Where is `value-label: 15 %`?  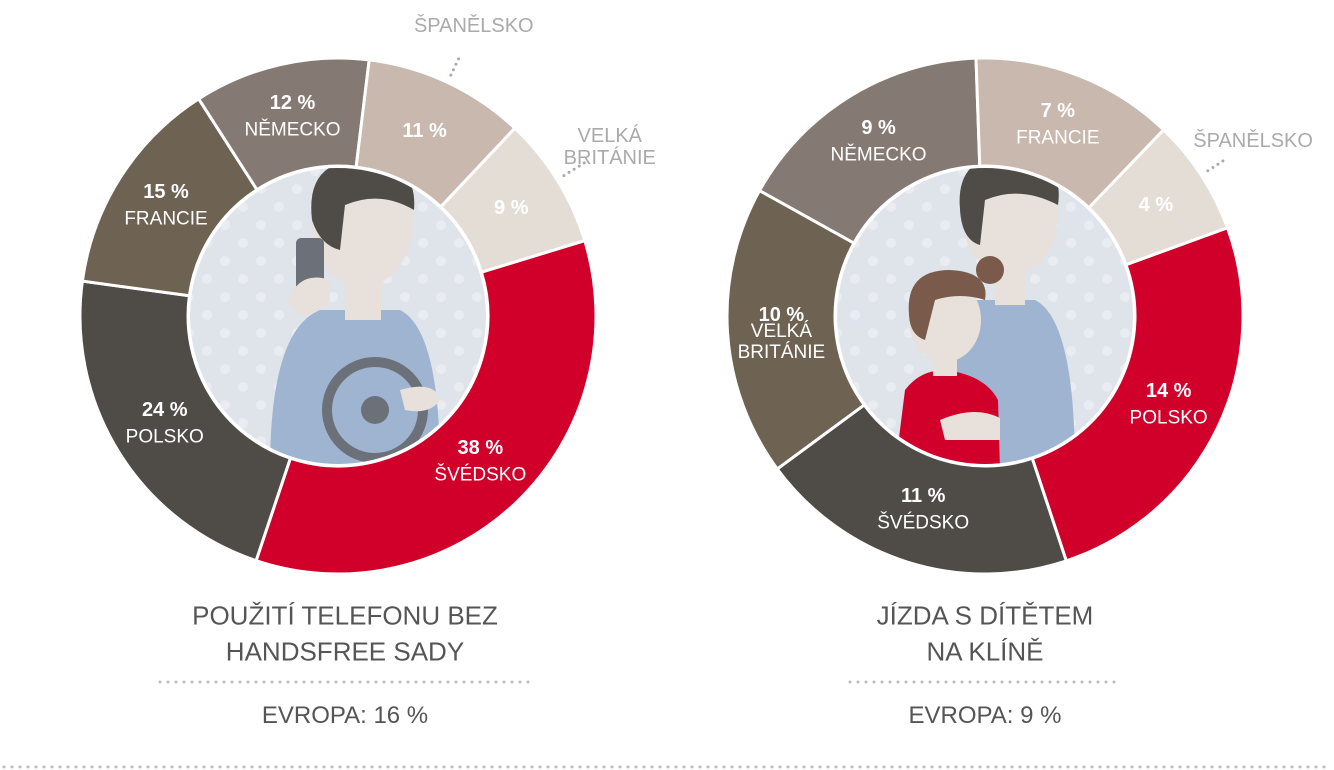 value-label: 15 % is located at coordinates (166, 192).